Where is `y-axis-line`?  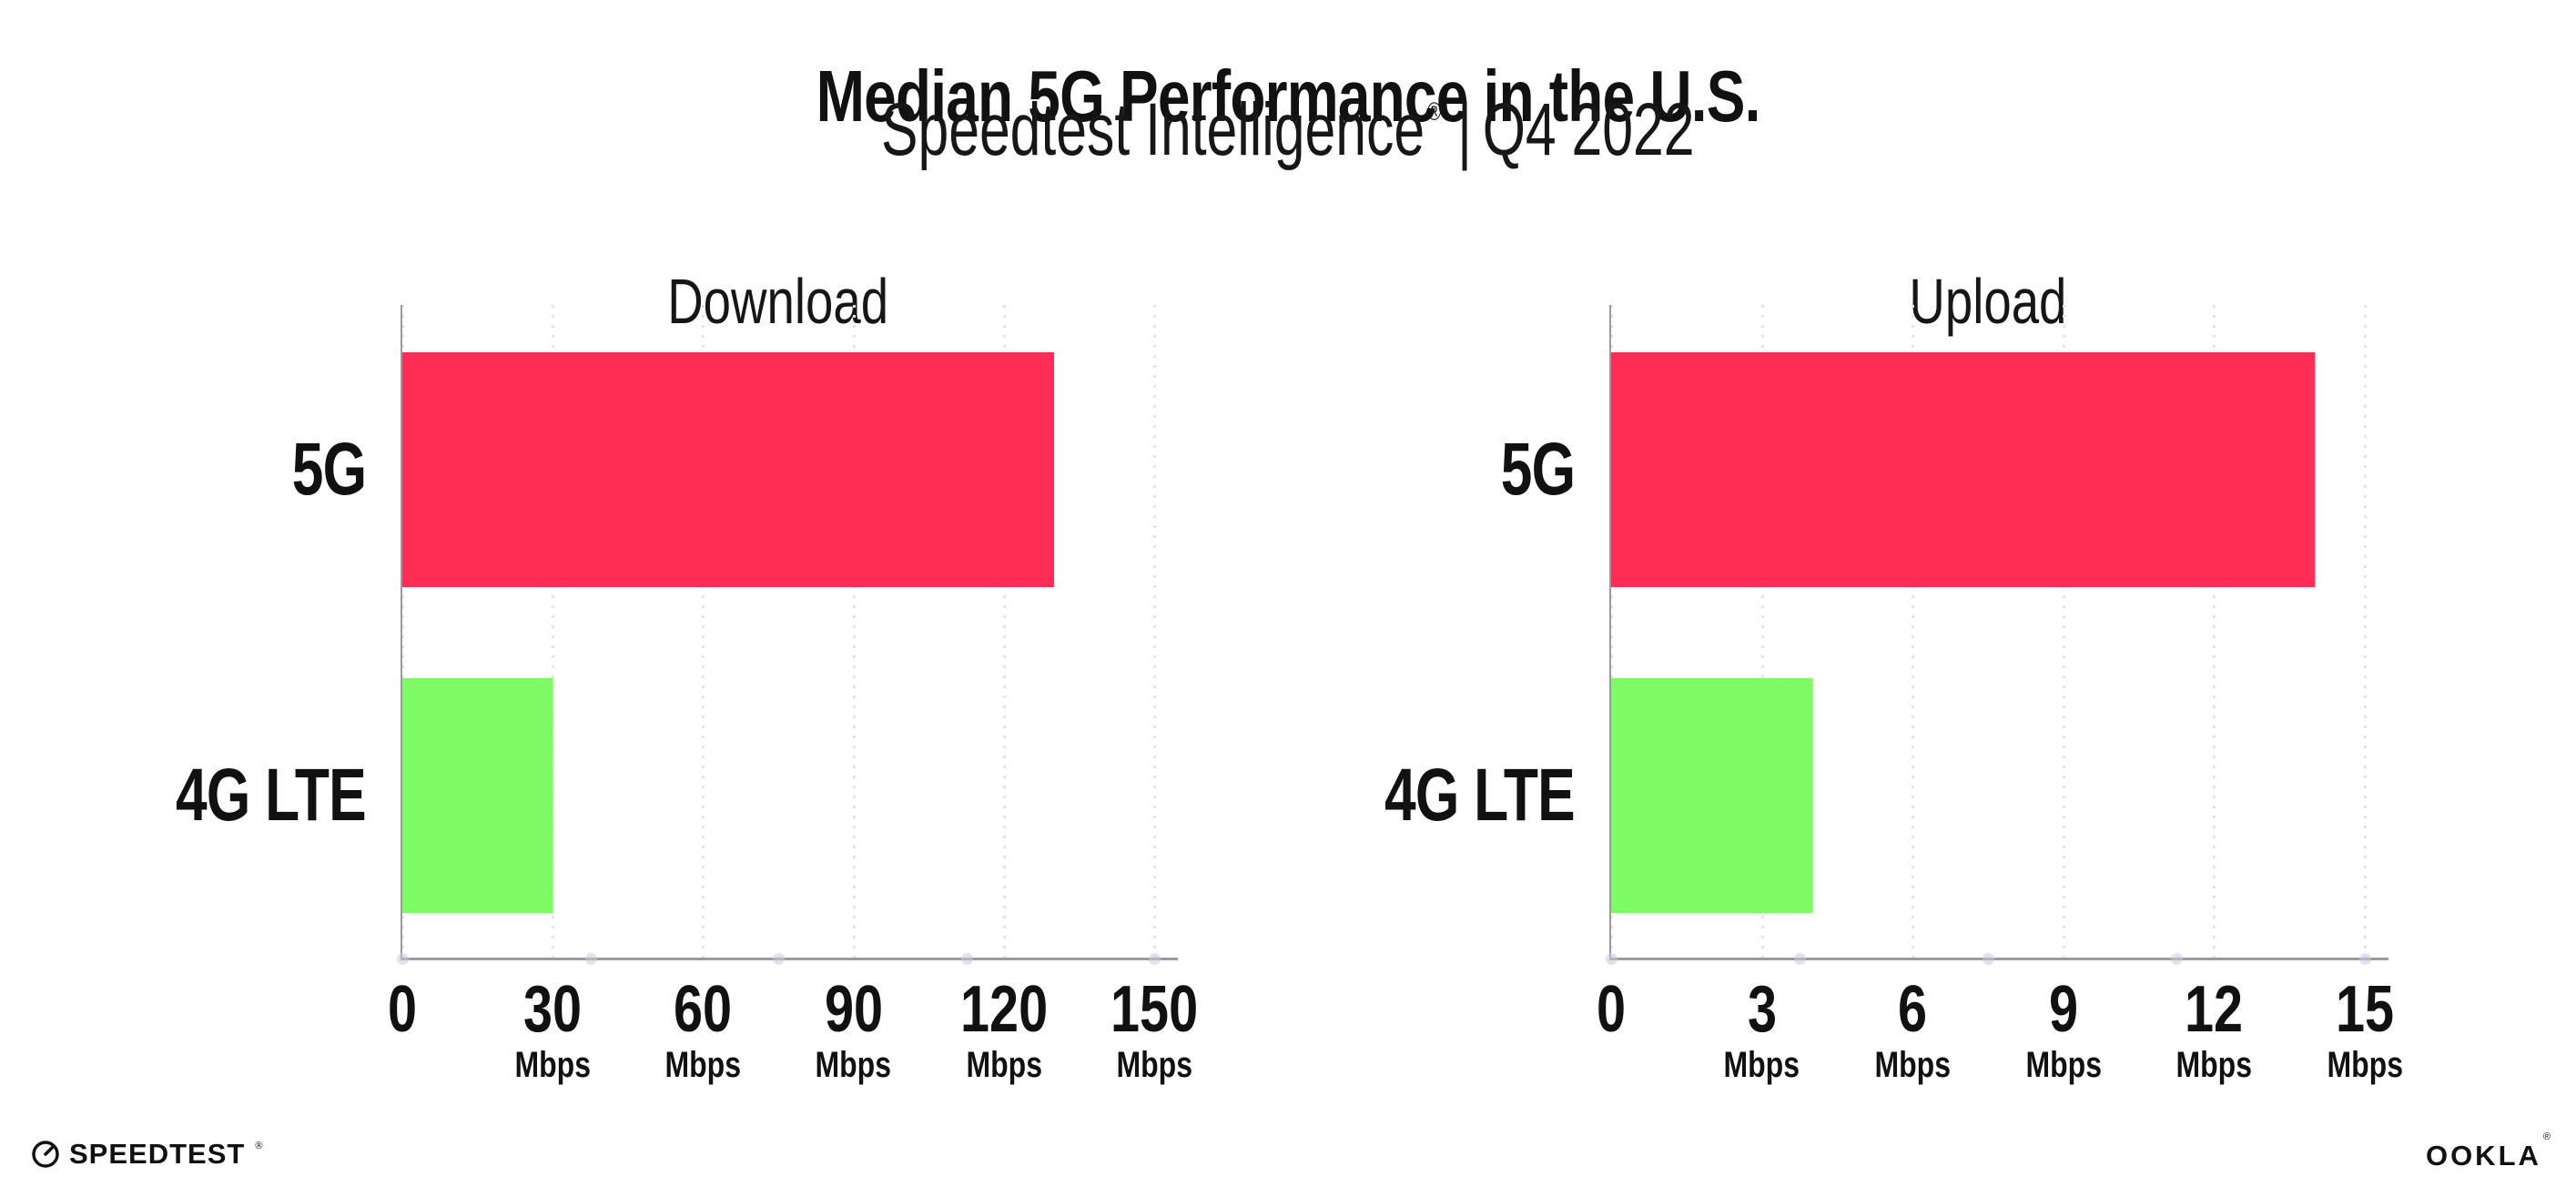 y-axis-line is located at coordinates (401, 632).